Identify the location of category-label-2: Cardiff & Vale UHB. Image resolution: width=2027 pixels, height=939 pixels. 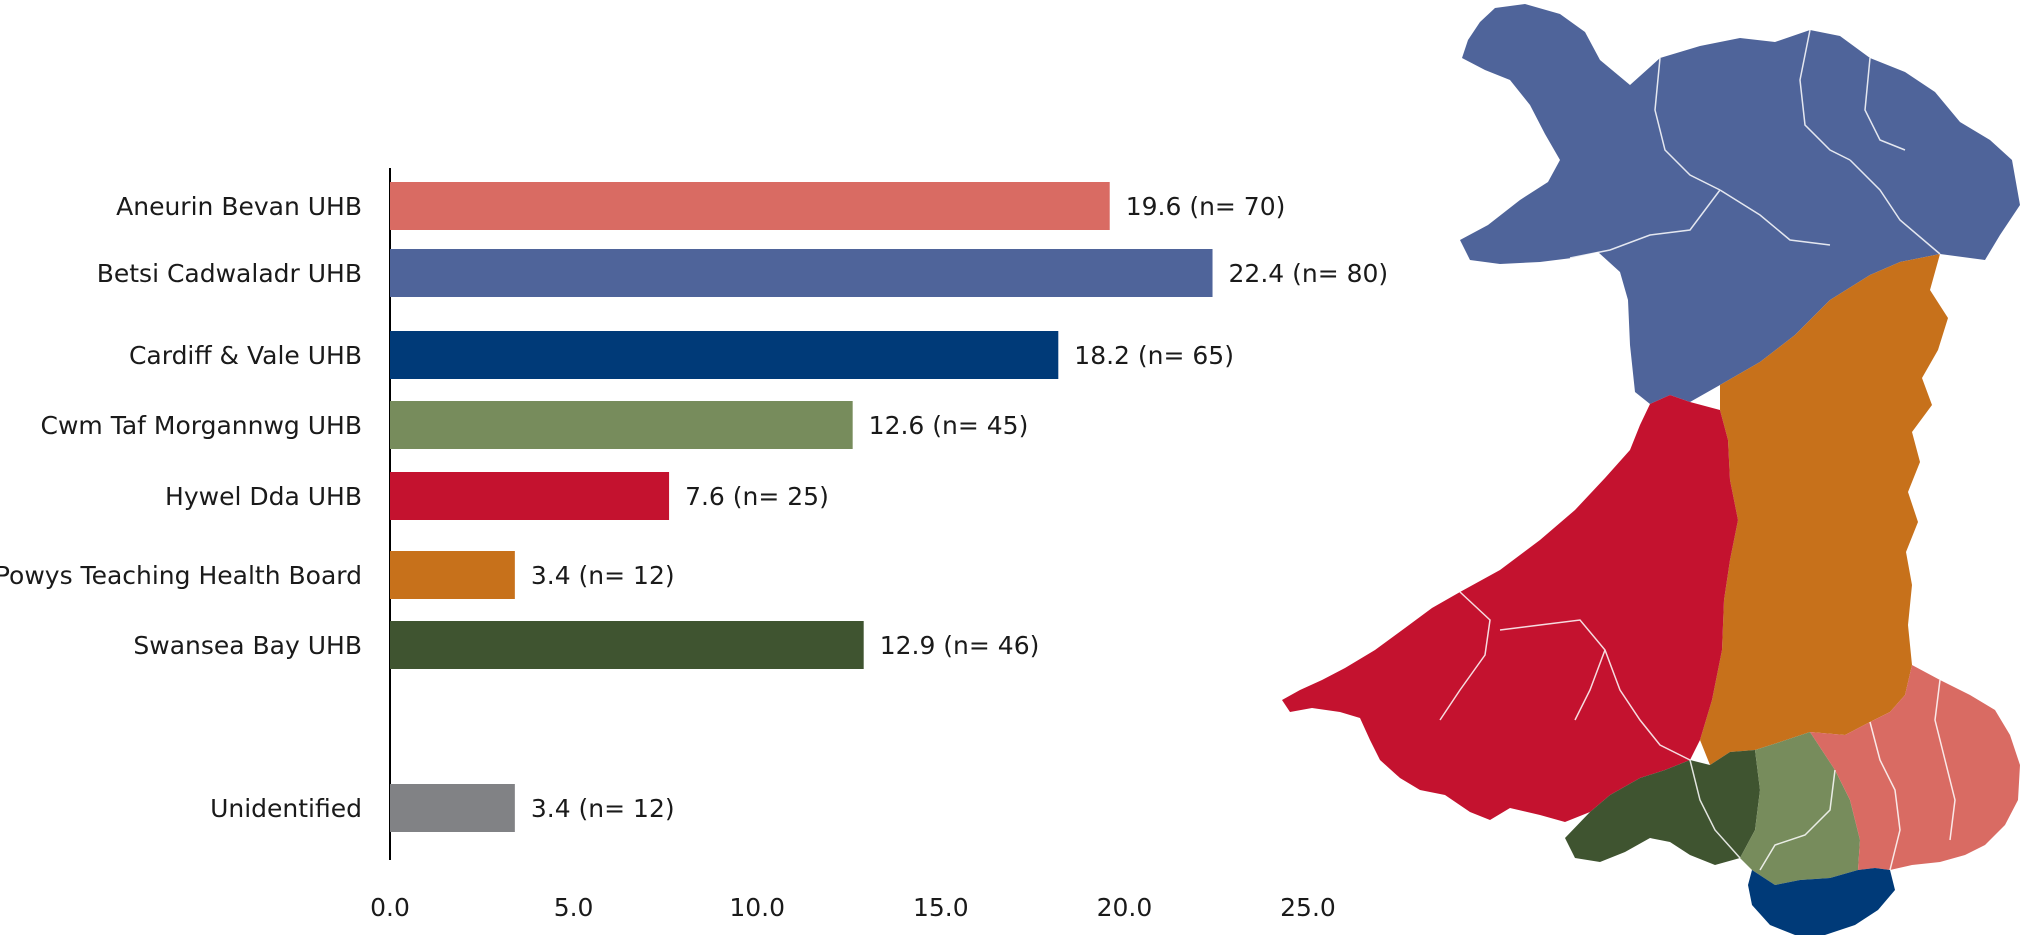
(245, 355).